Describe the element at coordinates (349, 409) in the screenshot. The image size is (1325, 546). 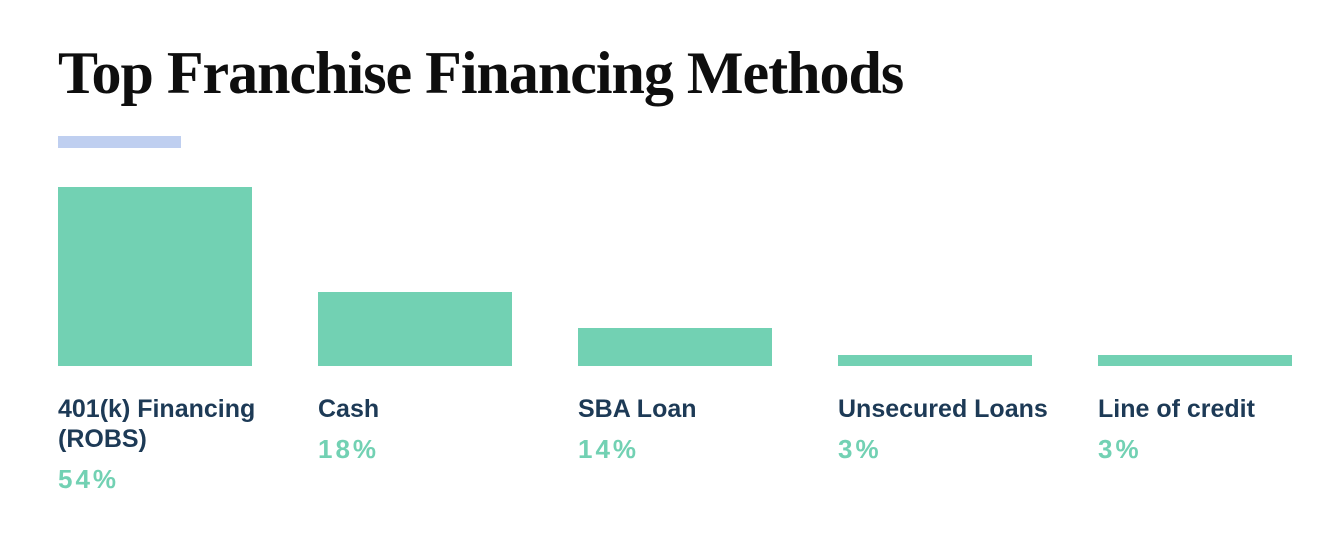
I see `bar-category-label: Cash` at that location.